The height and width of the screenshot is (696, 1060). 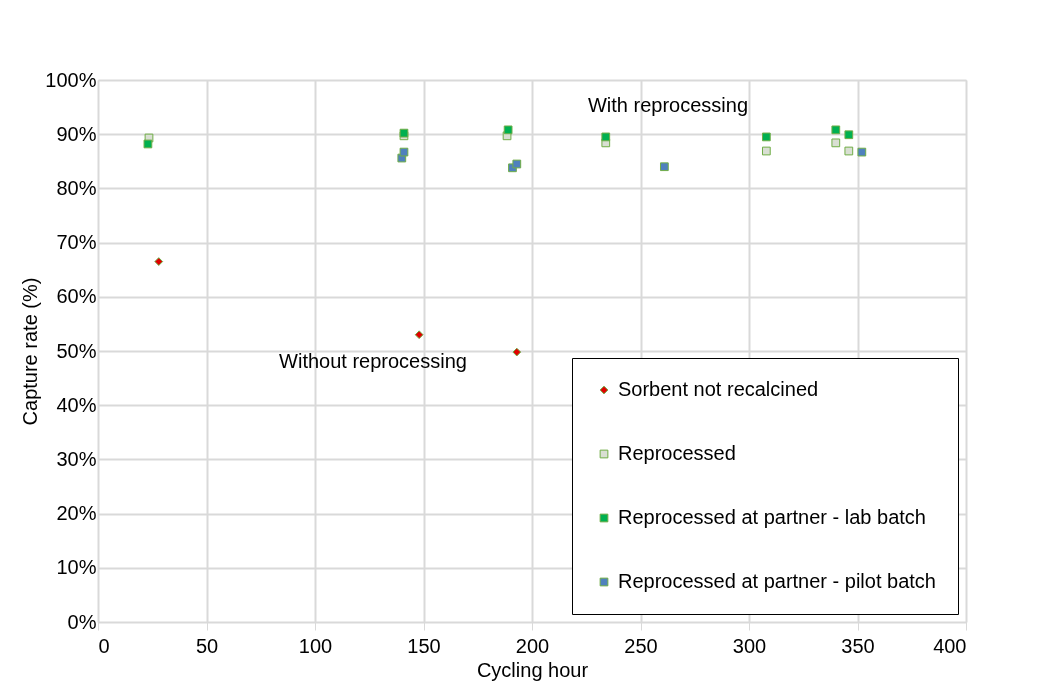 I want to click on x-axis-title: Cycling hour, so click(x=532, y=669).